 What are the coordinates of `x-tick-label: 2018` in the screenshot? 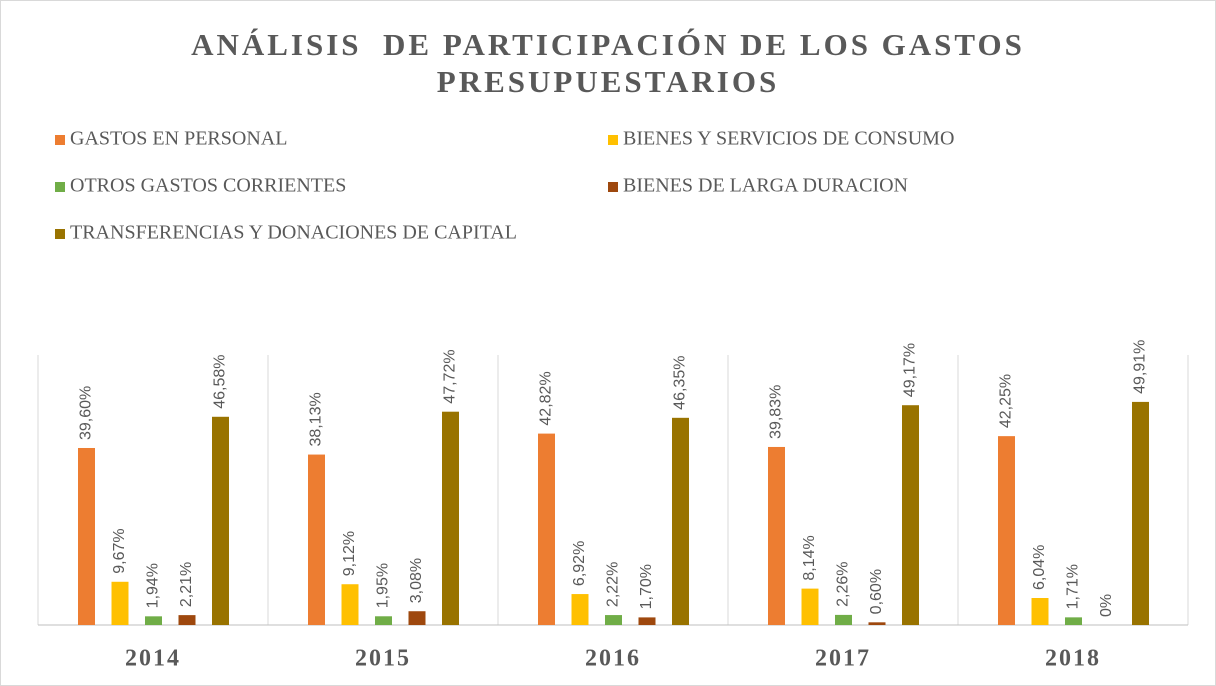 It's located at (1073, 659).